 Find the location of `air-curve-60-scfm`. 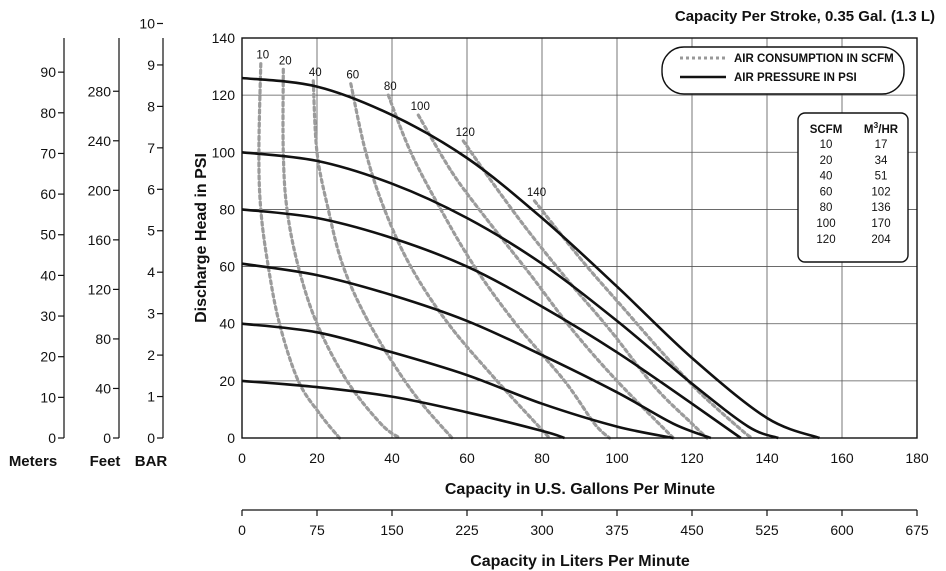

air-curve-60-scfm is located at coordinates (450, 261).